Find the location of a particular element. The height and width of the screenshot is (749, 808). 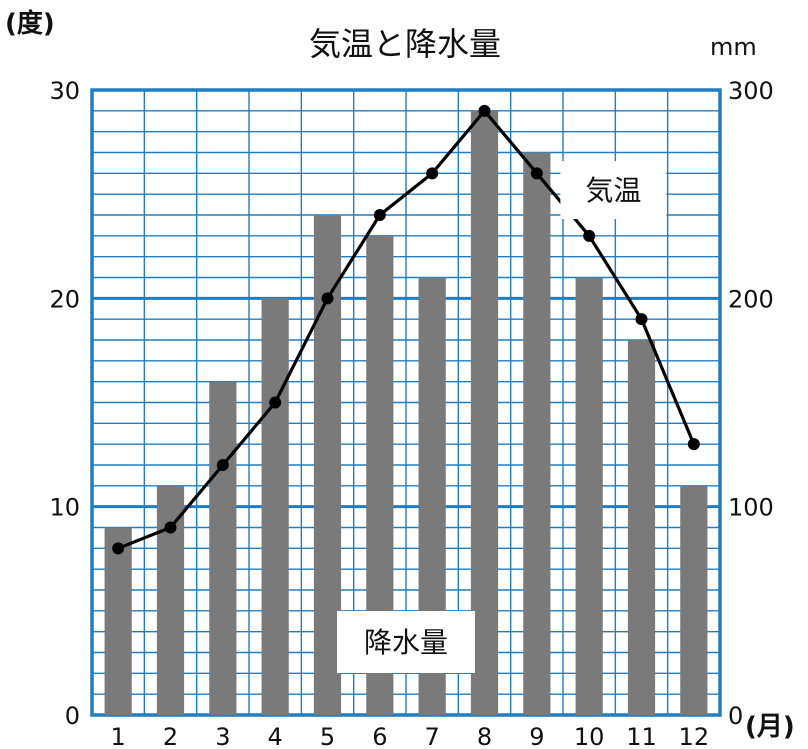

y-left-tick-label: 30 is located at coordinates (64, 91).